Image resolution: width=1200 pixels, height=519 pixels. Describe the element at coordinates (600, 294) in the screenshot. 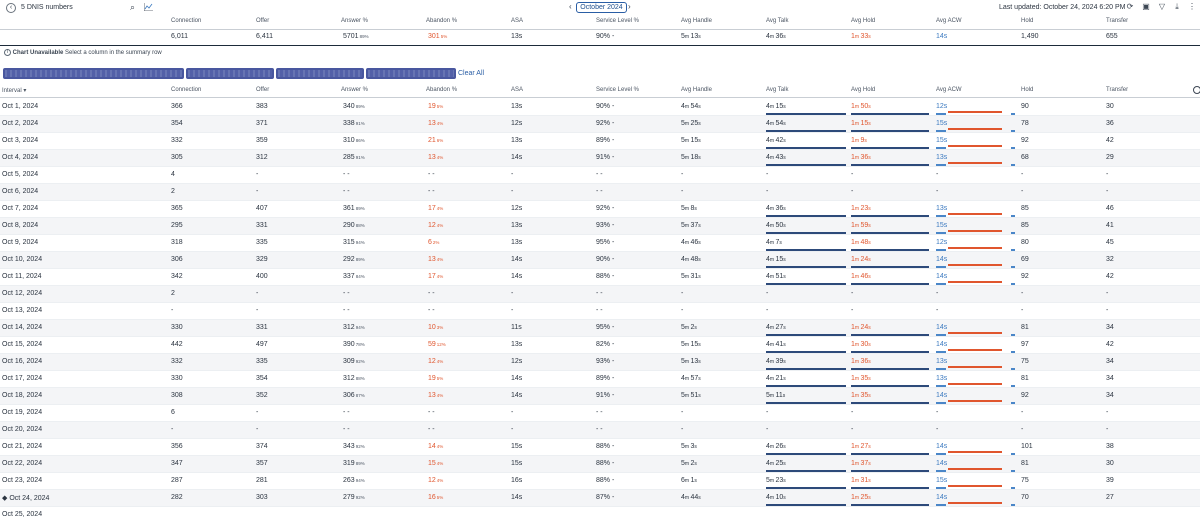

I see `table-row: Oct 12, 2024 2 - - - - - - - - - - - - - -` at that location.